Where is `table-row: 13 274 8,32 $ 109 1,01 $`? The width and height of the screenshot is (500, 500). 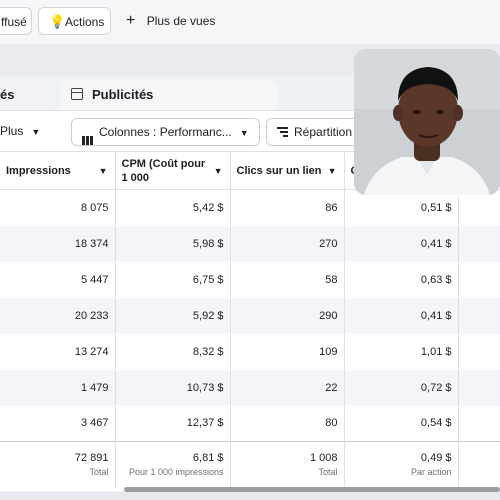 table-row: 13 274 8,32 $ 109 1,01 $ is located at coordinates (250, 351).